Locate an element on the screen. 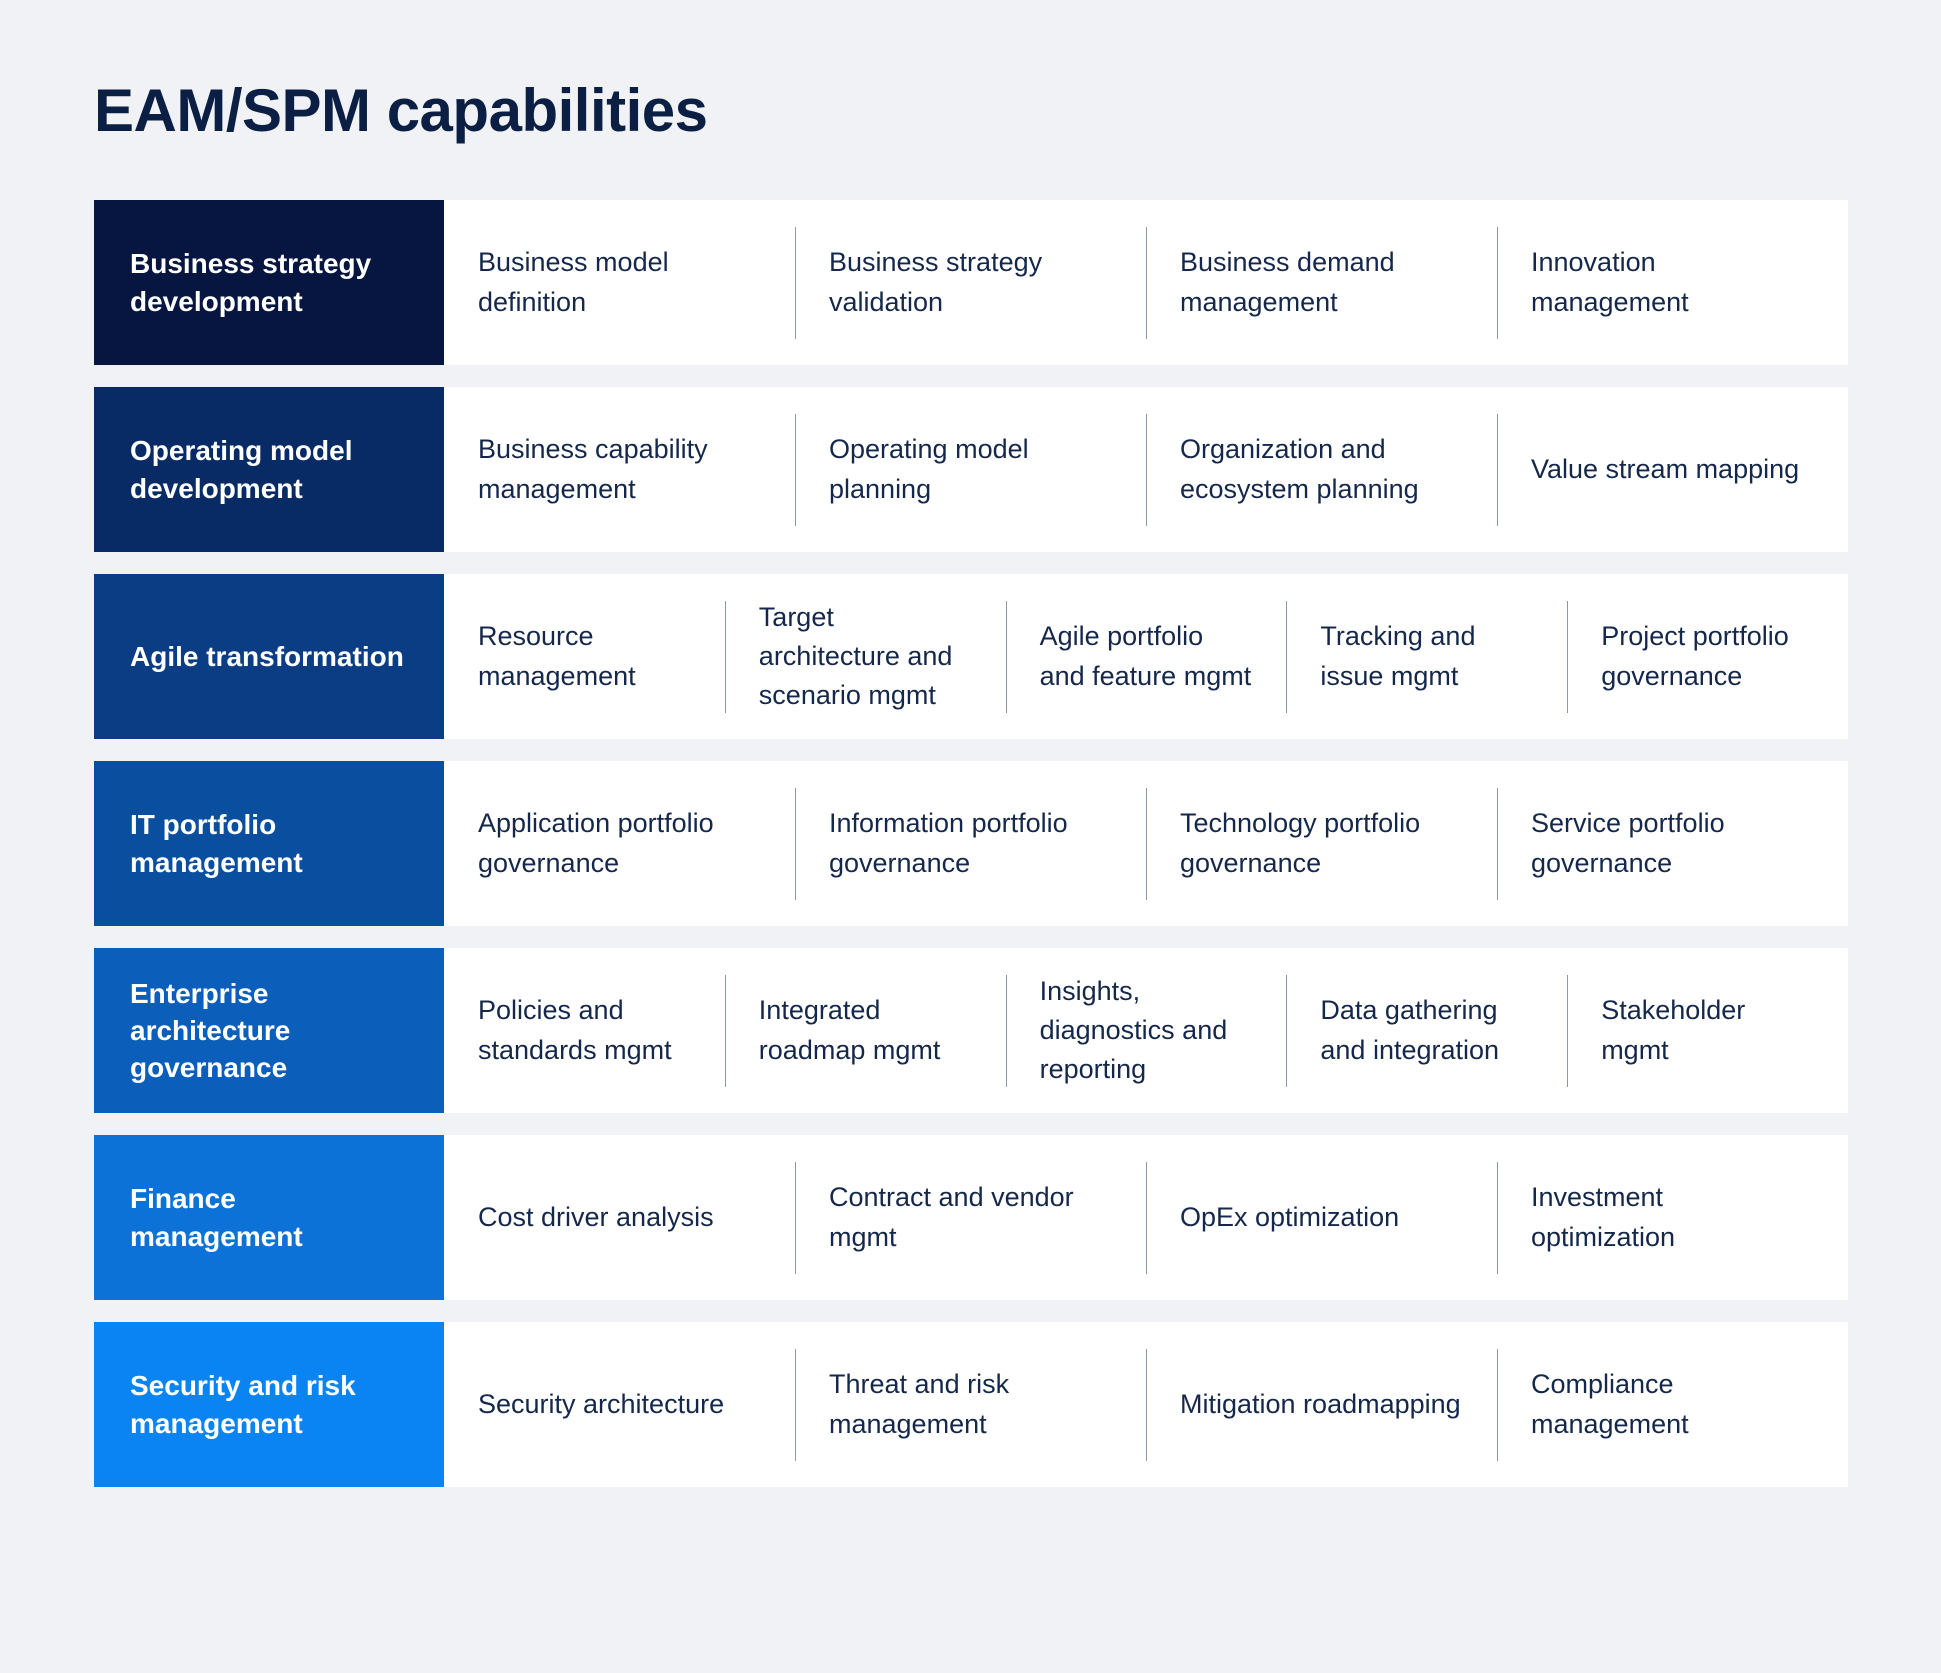  capability-cell: Threat and risk management is located at coordinates (970, 1404).